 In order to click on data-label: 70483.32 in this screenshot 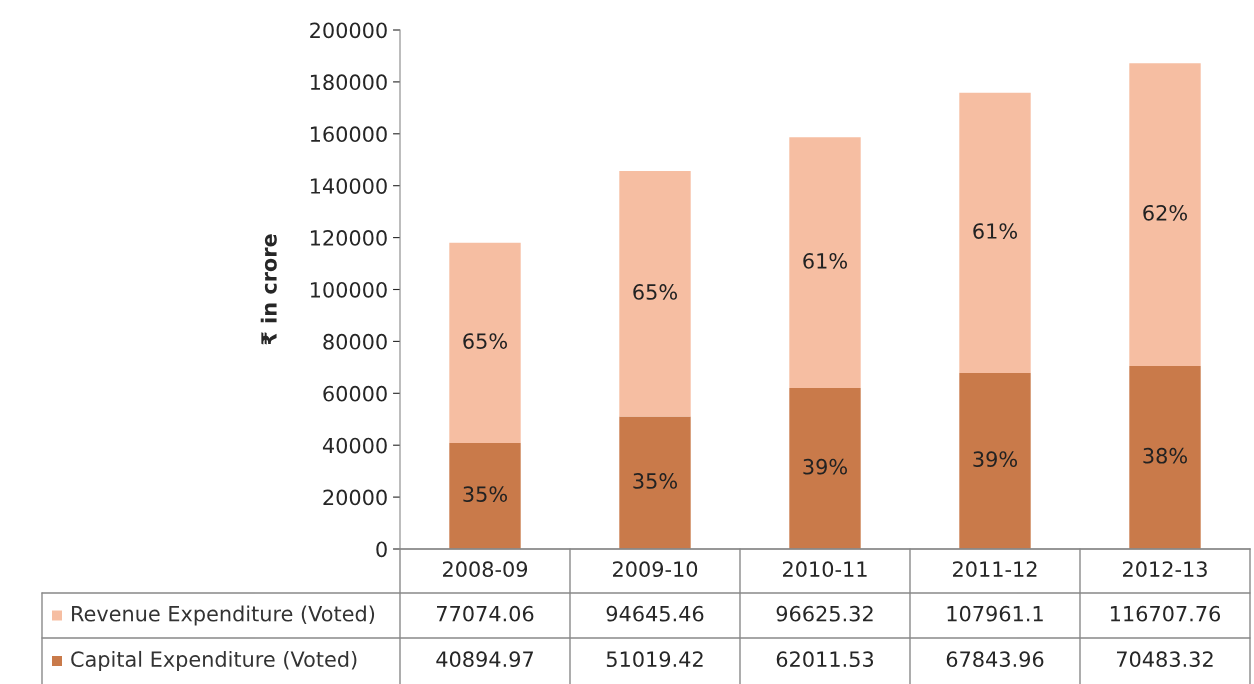, I will do `click(1165, 659)`.